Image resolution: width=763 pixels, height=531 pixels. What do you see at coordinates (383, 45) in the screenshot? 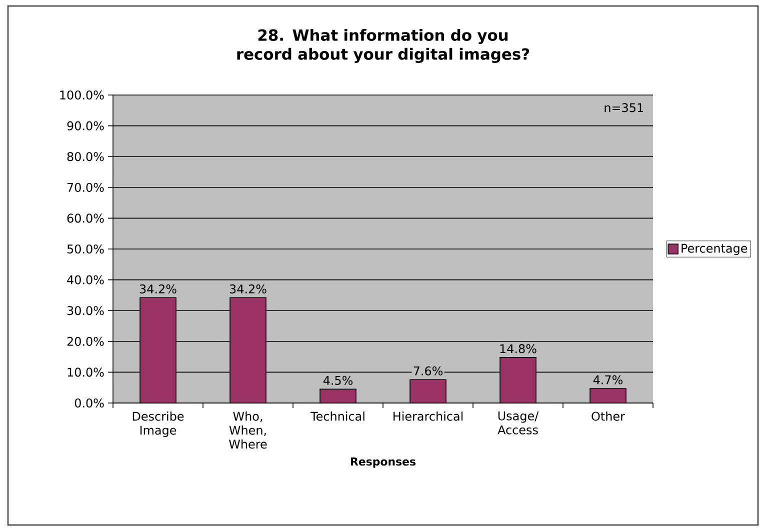
I see `chart-title: 28. What information do you record about your digital images?` at bounding box center [383, 45].